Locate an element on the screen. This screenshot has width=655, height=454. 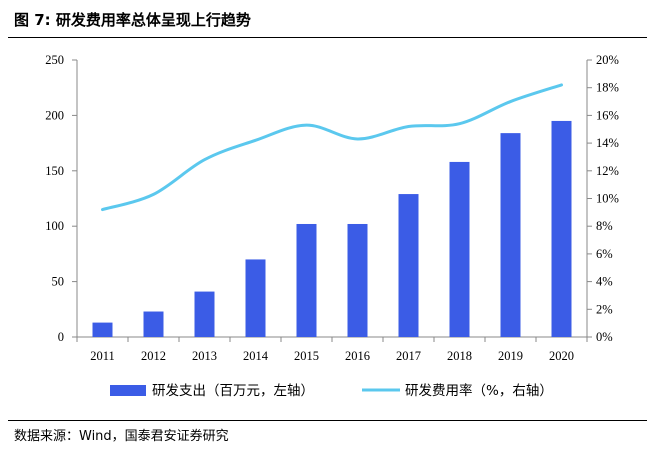
x-tick-label: 2018 is located at coordinates (459, 356).